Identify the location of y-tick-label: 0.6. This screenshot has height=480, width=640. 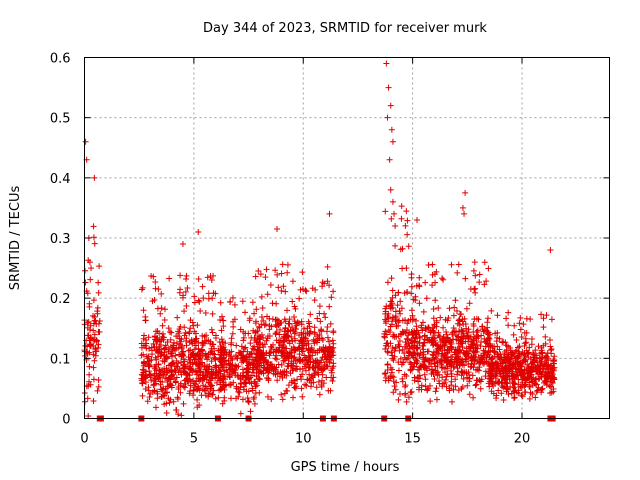
(60, 59).